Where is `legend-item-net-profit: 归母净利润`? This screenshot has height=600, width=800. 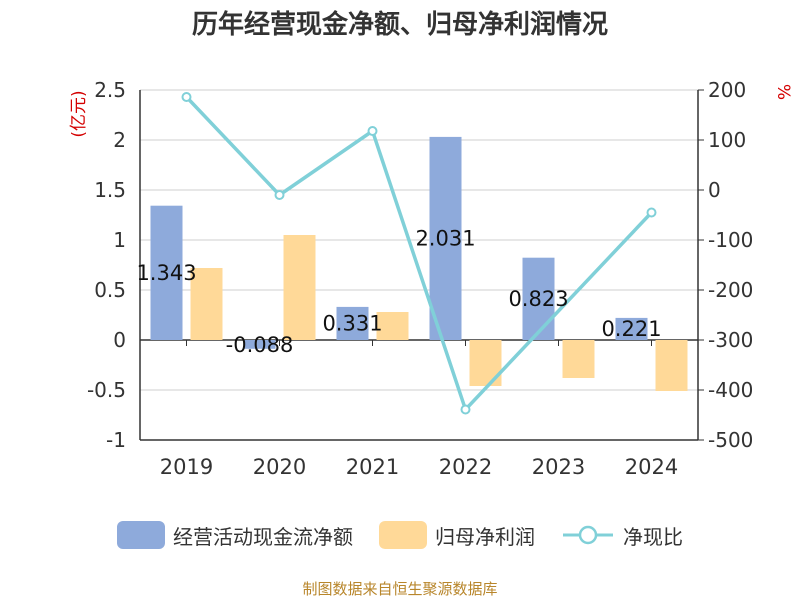
legend-item-net-profit: 归母净利润 is located at coordinates (457, 535).